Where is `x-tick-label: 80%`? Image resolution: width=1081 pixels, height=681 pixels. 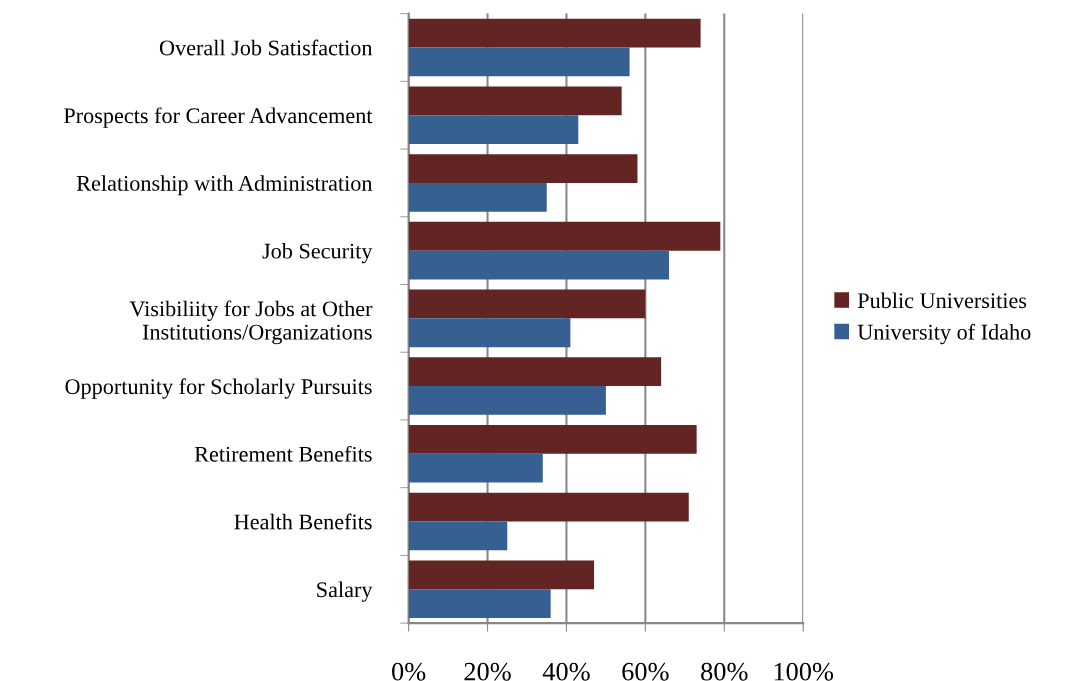
x-tick-label: 80% is located at coordinates (724, 671).